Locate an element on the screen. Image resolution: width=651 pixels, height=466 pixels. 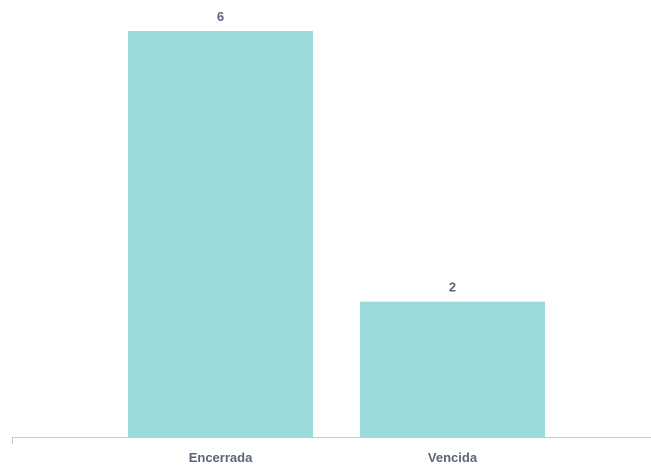
x-tick-label-vencida: Vencida is located at coordinates (453, 457).